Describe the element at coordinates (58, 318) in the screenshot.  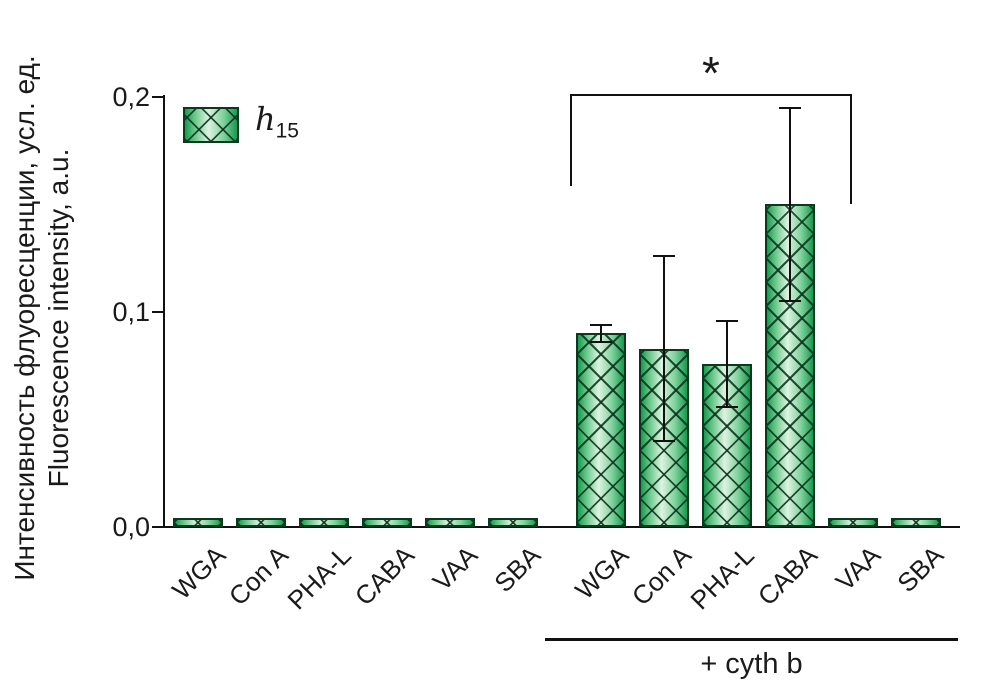
I see `y-axis-label-en: Fluorescence intensity, a.u.` at that location.